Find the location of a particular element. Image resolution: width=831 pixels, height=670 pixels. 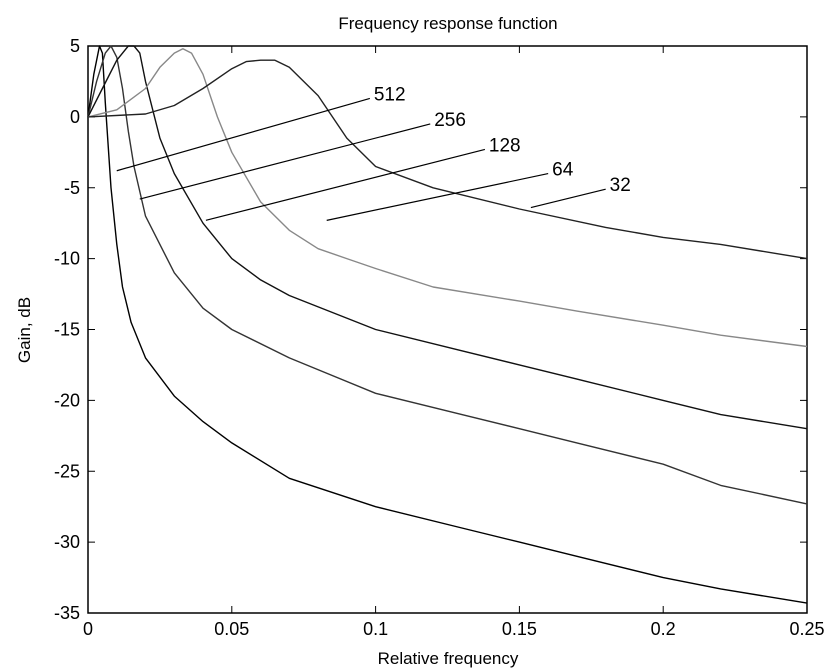

annotation-layer: 512 256 128 64 32 is located at coordinates (373, 152).